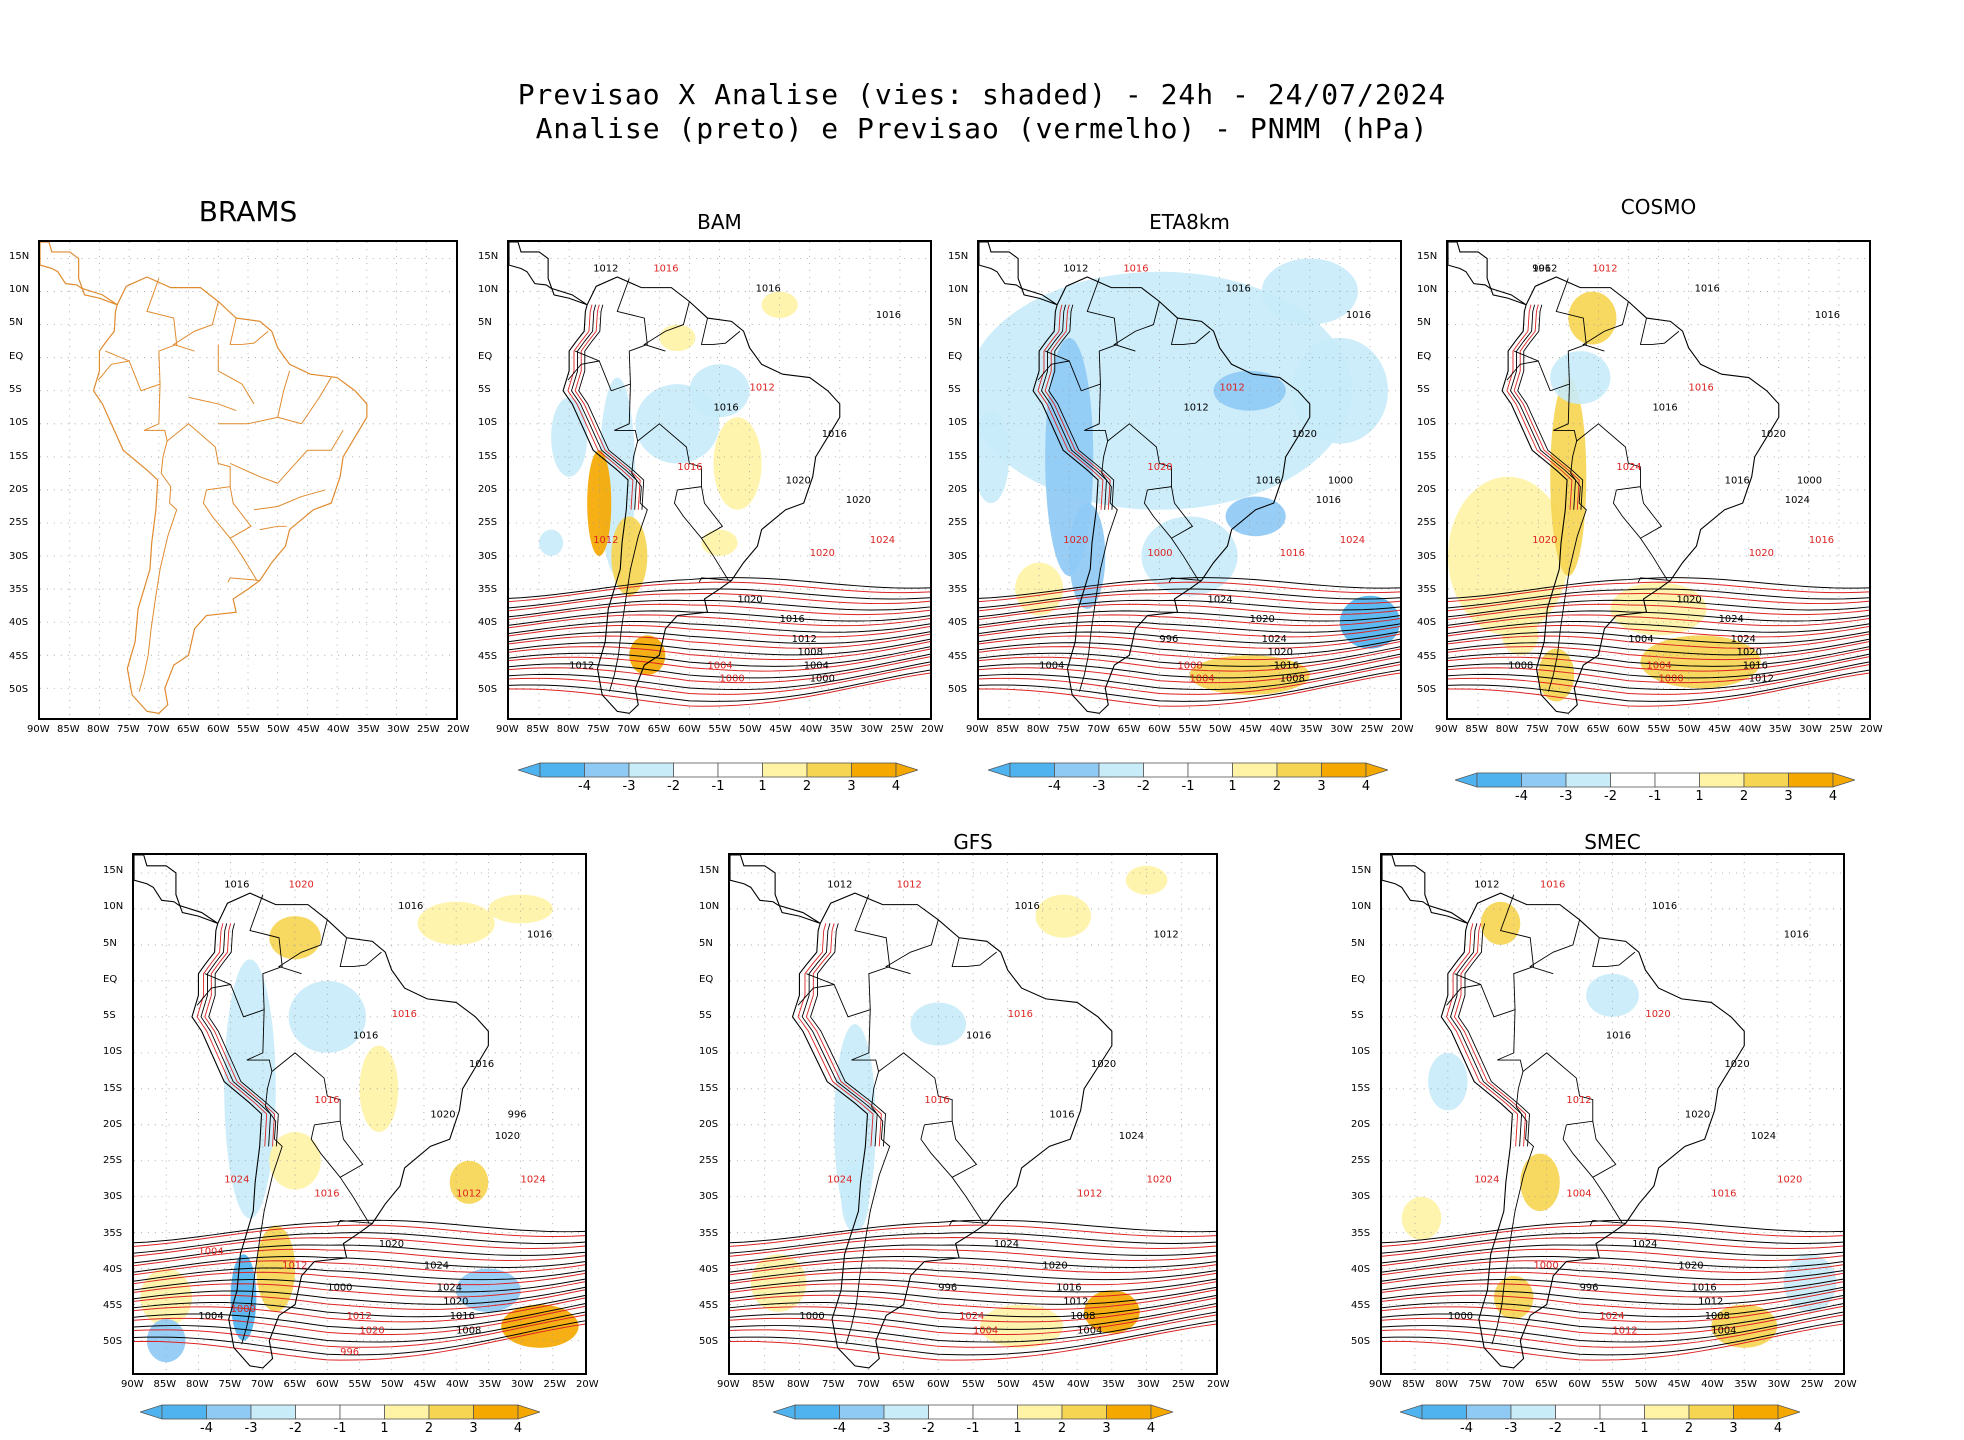 The height and width of the screenshot is (1440, 1964). I want to click on map-brams, so click(248, 480).